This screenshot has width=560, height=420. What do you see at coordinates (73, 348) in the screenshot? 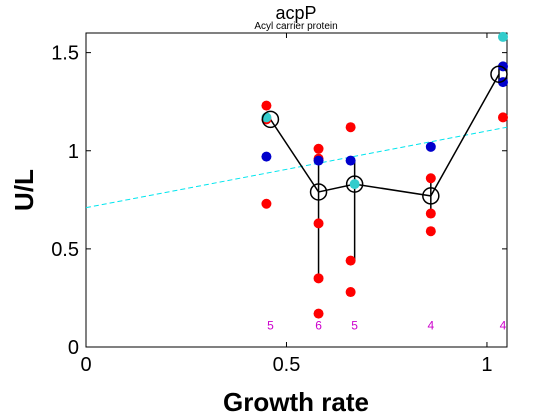
I see `y-tick-label-0: 0` at bounding box center [73, 348].